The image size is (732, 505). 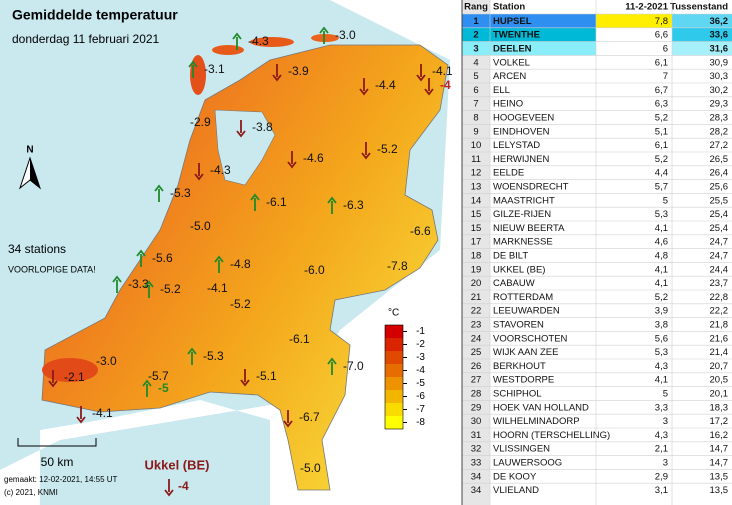 What do you see at coordinates (445, 85) in the screenshot?
I see `station-value: -4` at bounding box center [445, 85].